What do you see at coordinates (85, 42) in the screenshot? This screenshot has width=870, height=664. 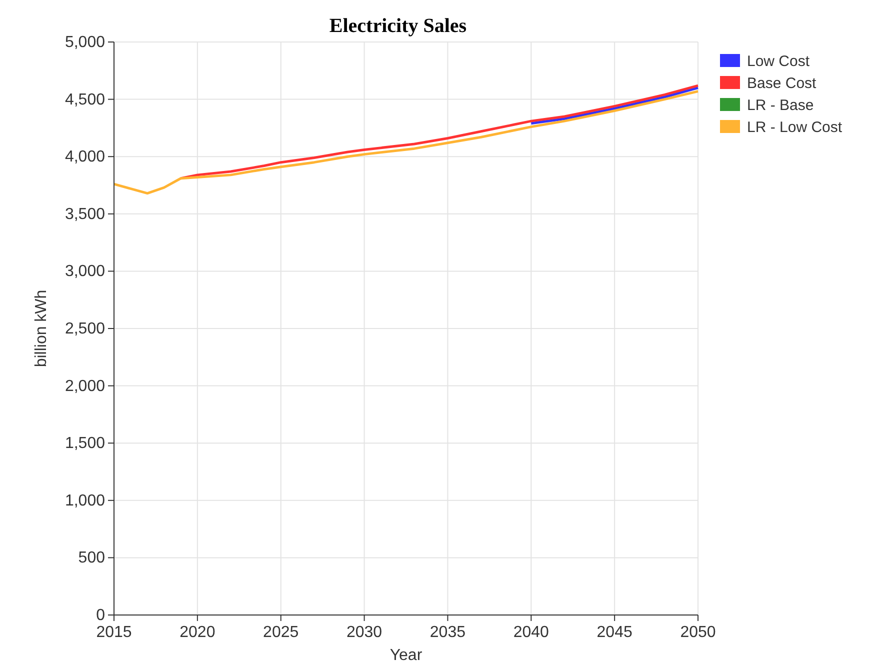 I see `y-tick-label: 5,000` at bounding box center [85, 42].